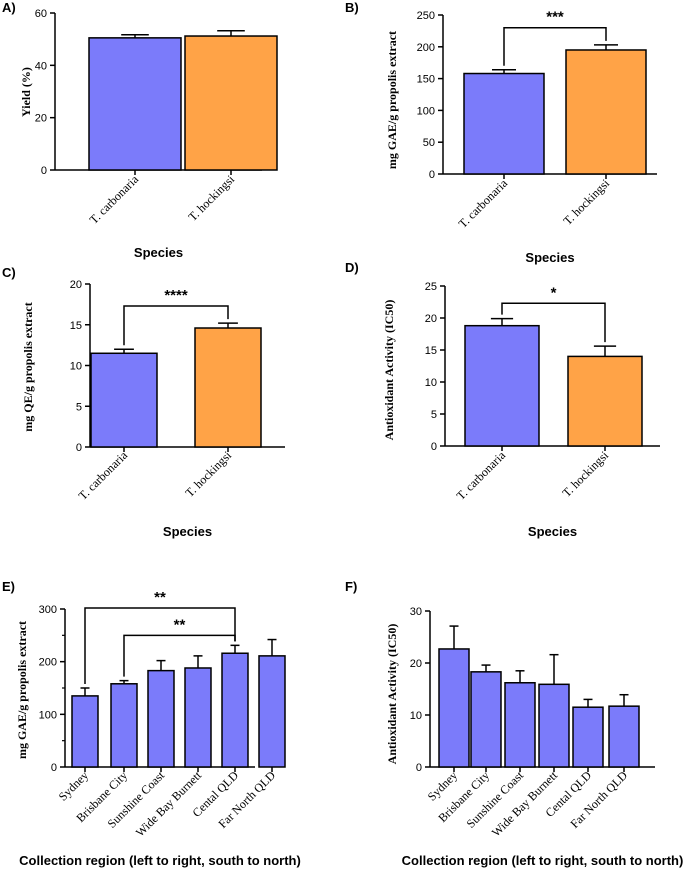 Image resolution: width=685 pixels, height=887 pixels. Describe the element at coordinates (555, 17) in the screenshot. I see `significance-label: ***` at that location.